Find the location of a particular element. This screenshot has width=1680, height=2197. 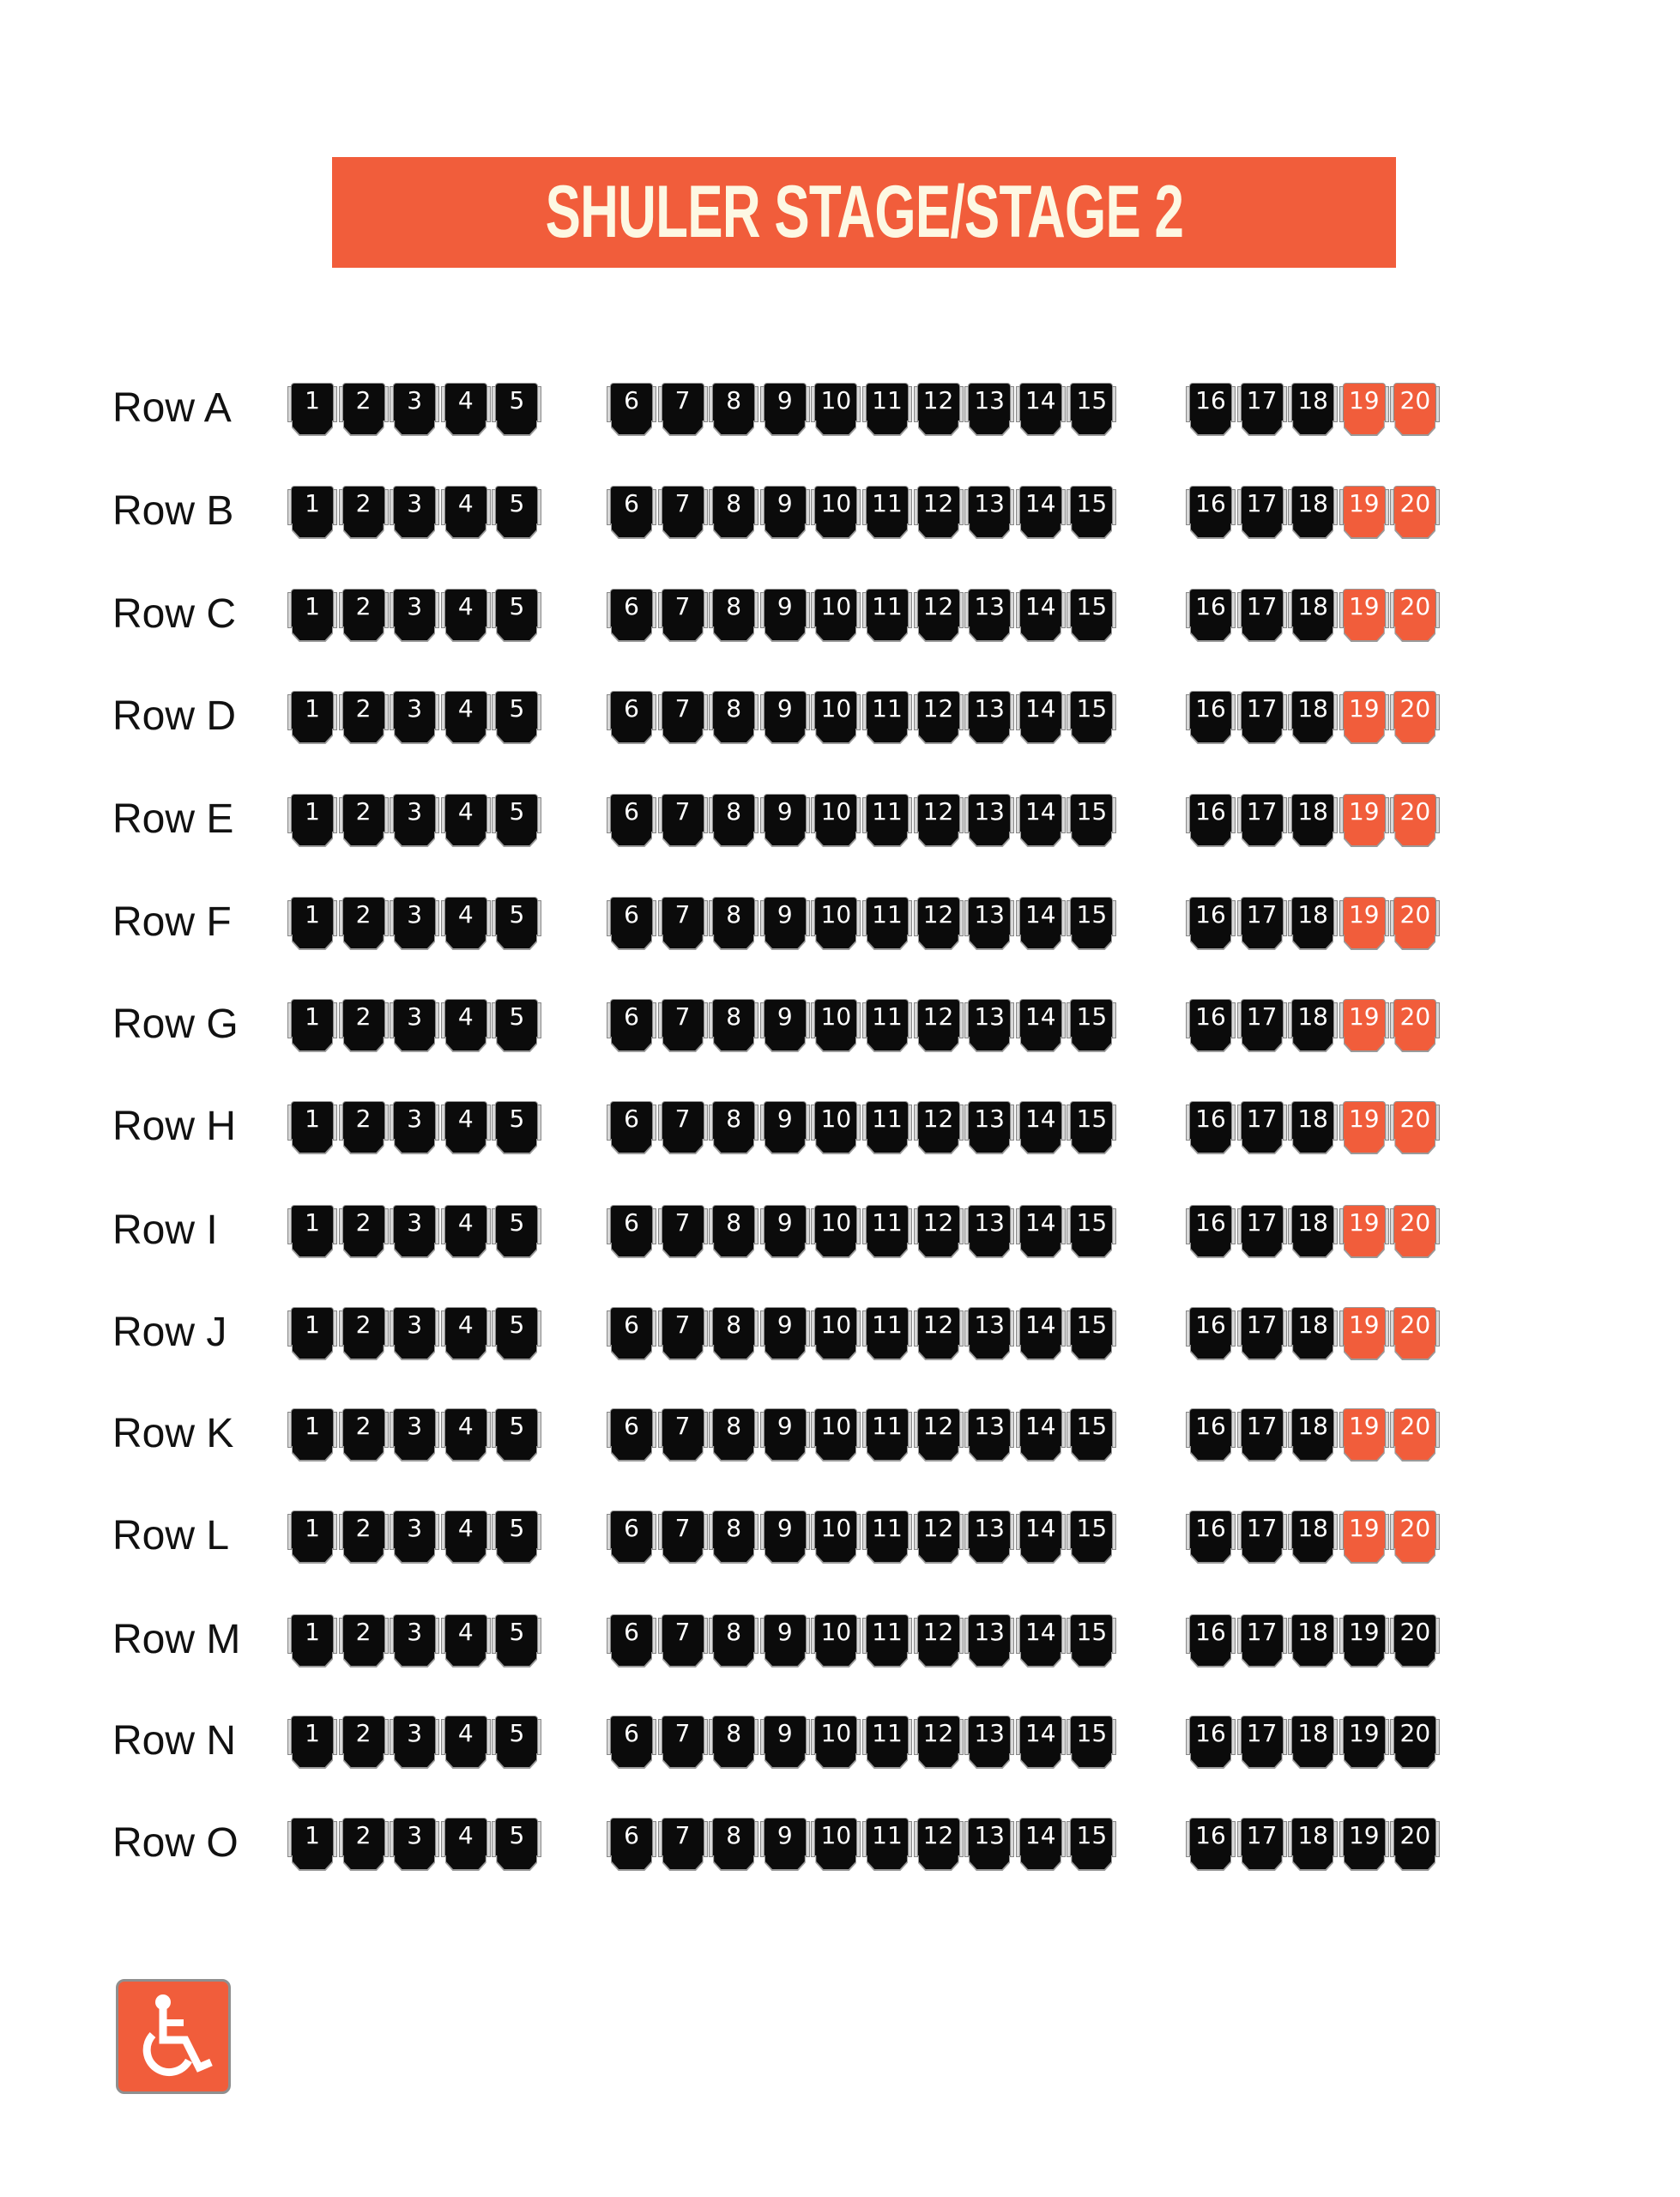

seat: 1 is located at coordinates (312, 615).